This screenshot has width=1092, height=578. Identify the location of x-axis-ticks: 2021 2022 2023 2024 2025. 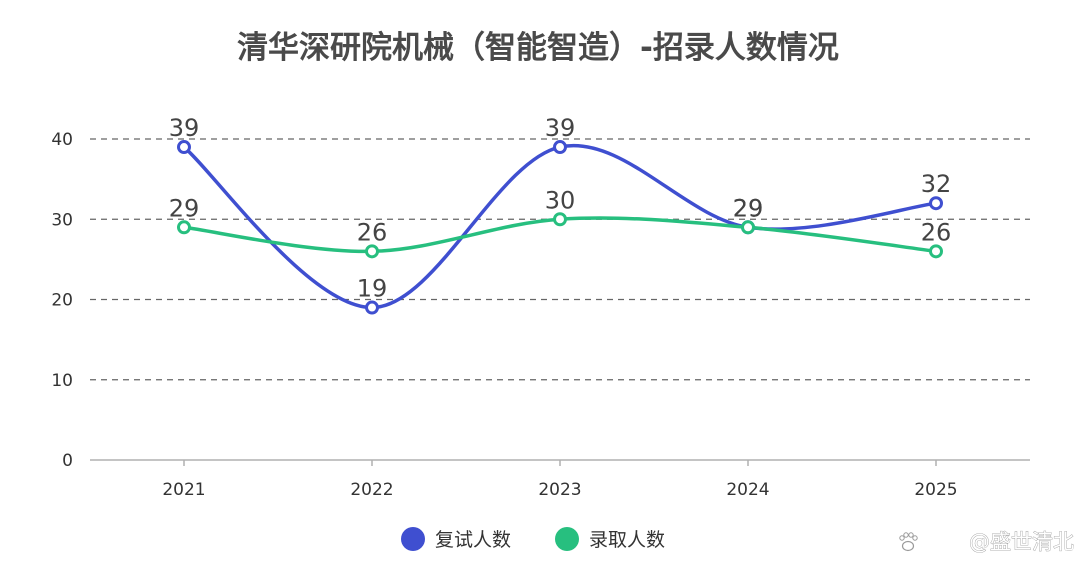
(560, 480).